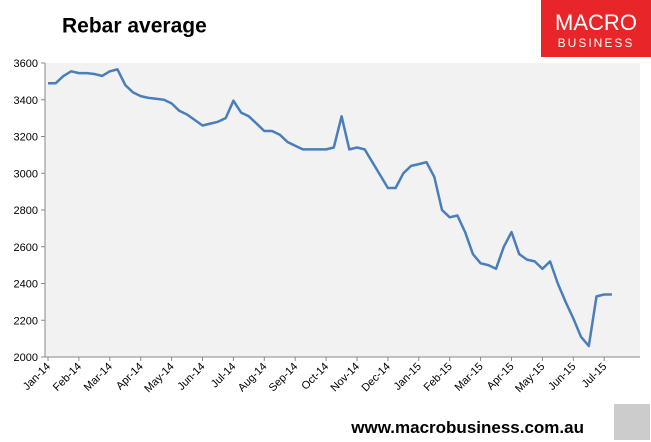  Describe the element at coordinates (632, 422) in the screenshot. I see `logo-icon` at that location.